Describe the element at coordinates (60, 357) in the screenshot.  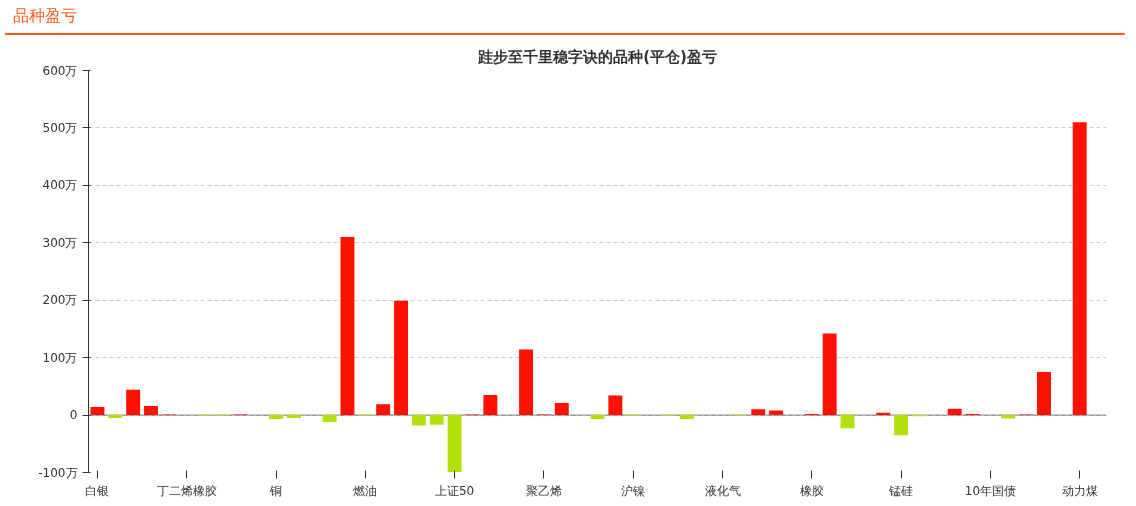
I see `y-tick-label: 100万` at that location.